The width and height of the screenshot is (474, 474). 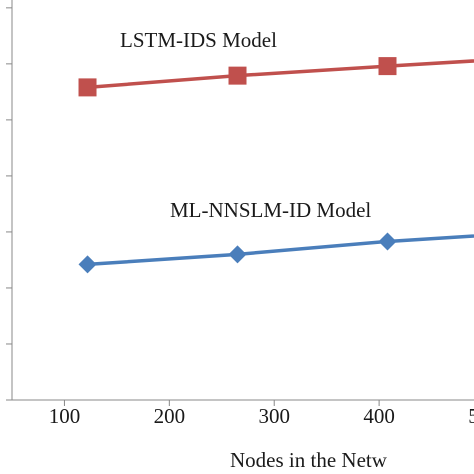 I want to click on x-tick-label: 500, so click(x=471, y=416).